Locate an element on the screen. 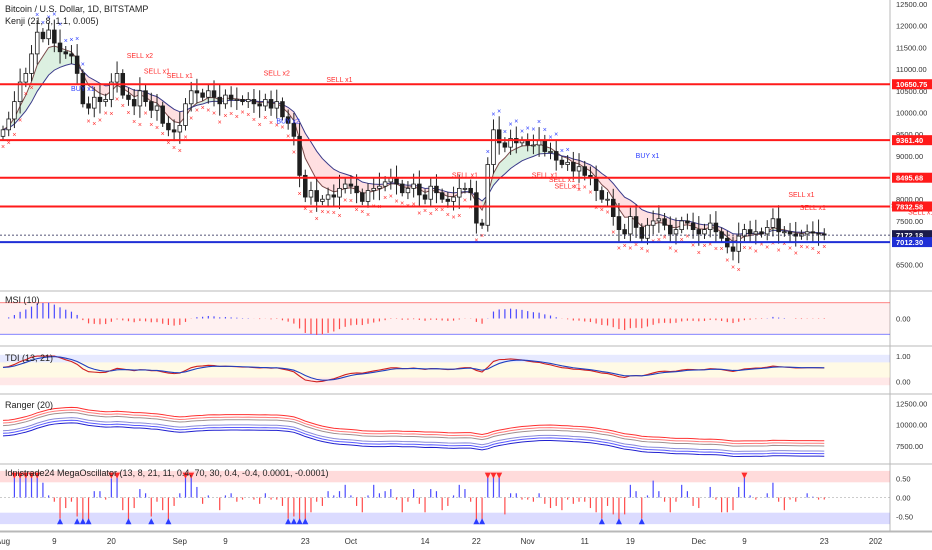 The image size is (932, 550). msi-pane is located at coordinates (445, 319).